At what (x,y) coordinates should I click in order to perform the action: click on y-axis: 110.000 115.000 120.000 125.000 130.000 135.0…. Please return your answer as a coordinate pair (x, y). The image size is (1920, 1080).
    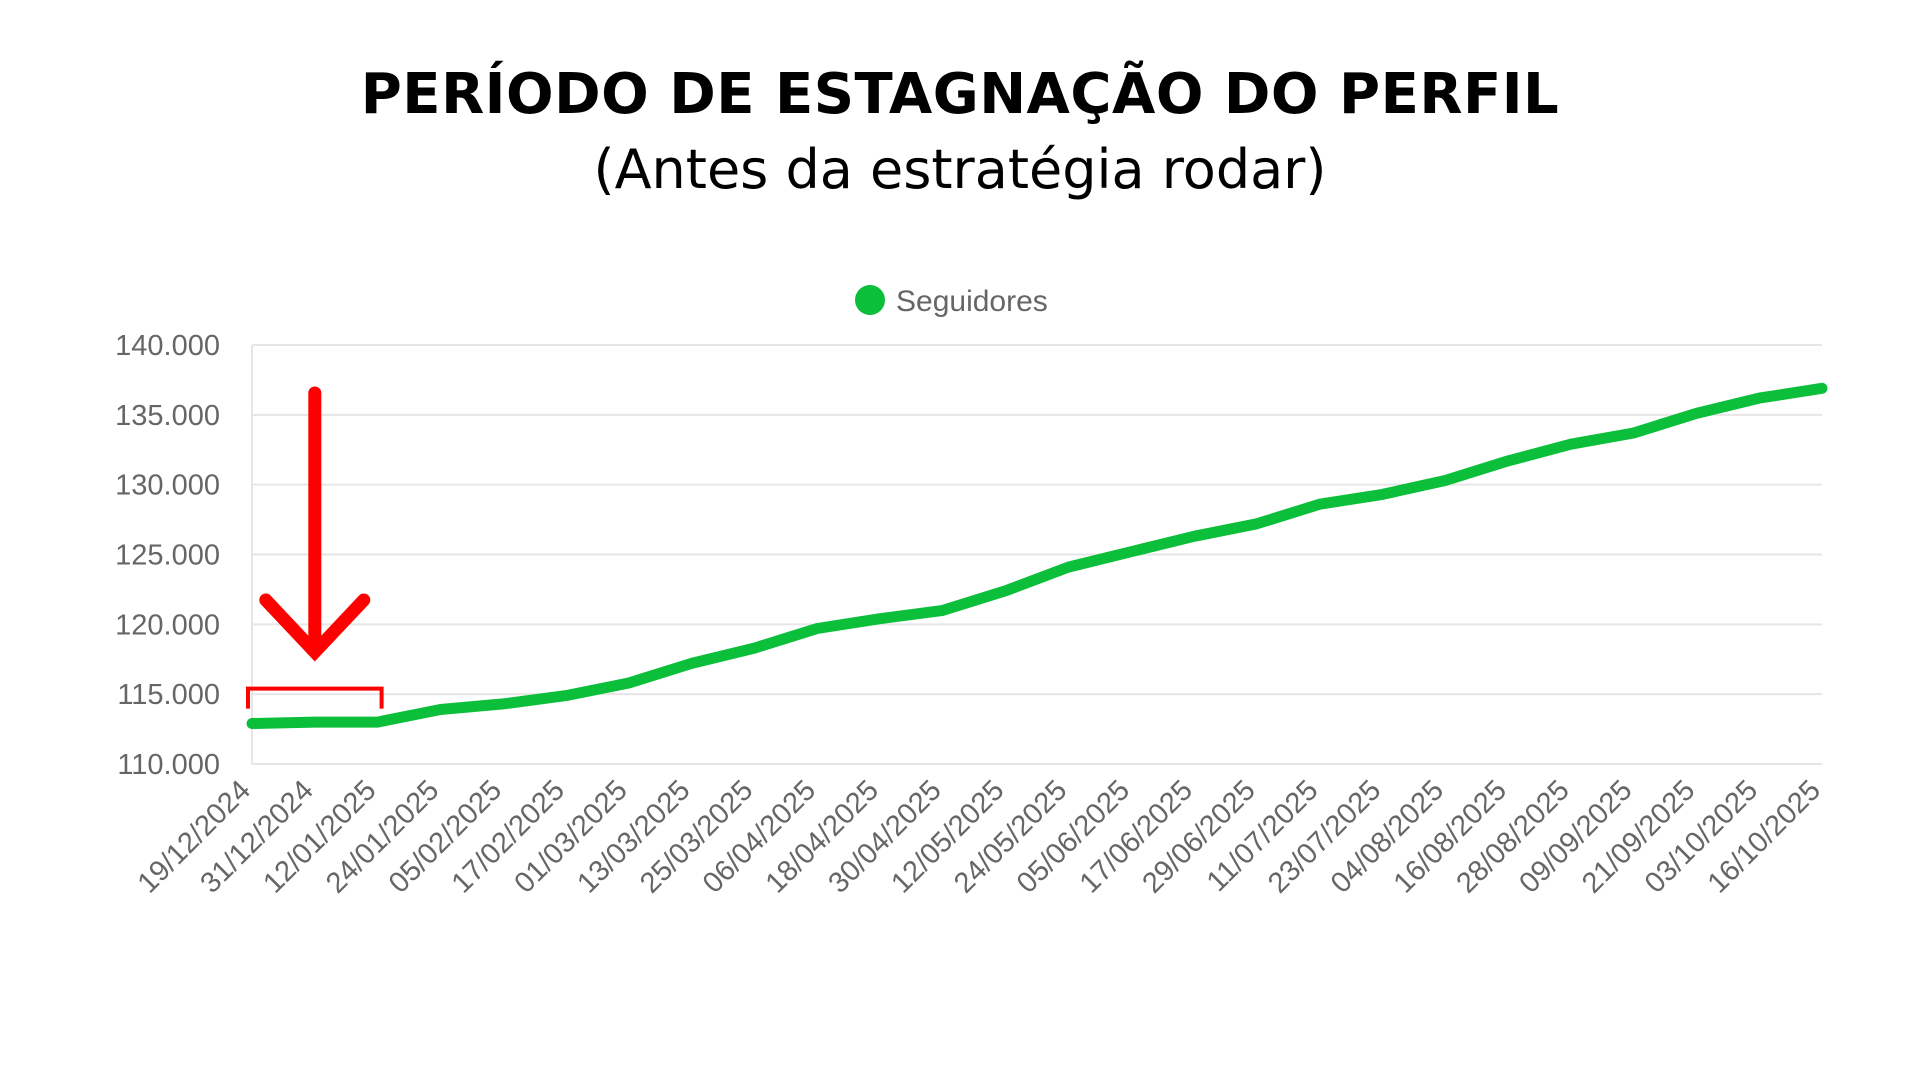
    Looking at the image, I should click on (167, 555).